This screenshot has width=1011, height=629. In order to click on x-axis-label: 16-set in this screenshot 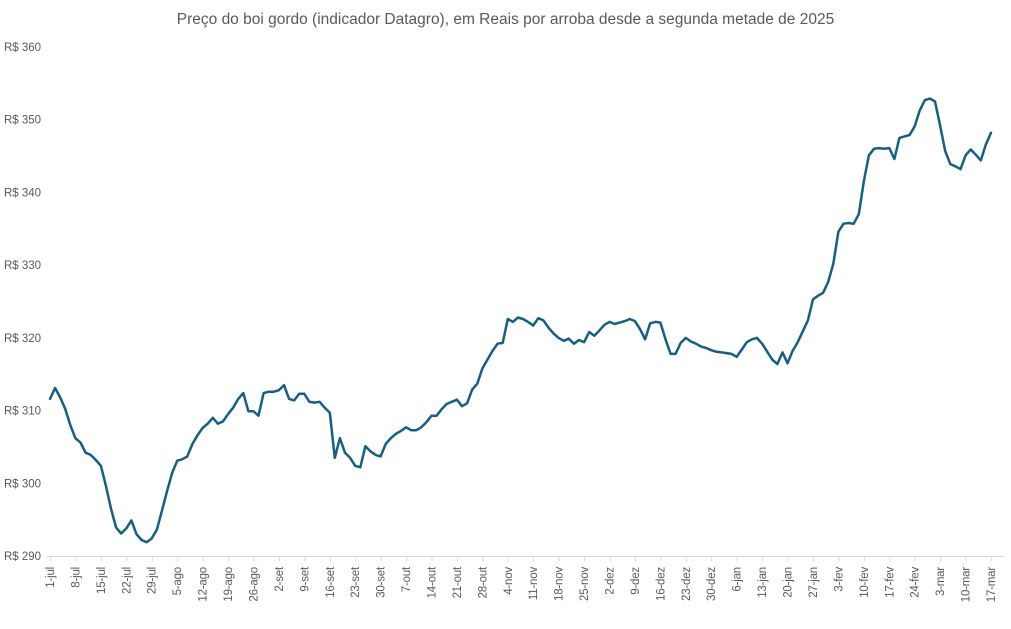, I will do `click(331, 582)`.